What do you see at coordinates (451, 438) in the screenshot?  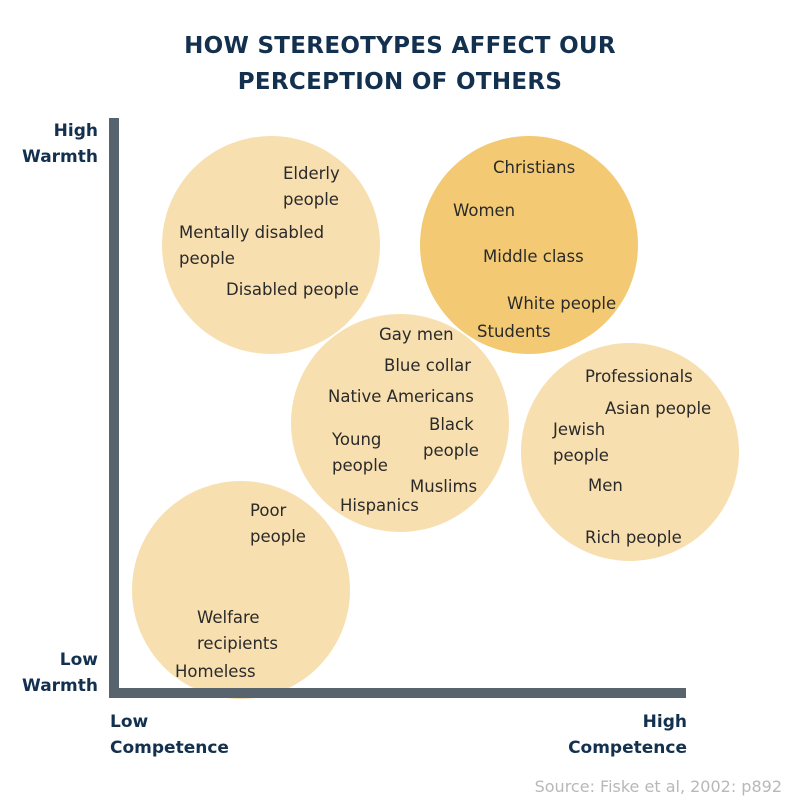 I see `label-black-people: Black people` at bounding box center [451, 438].